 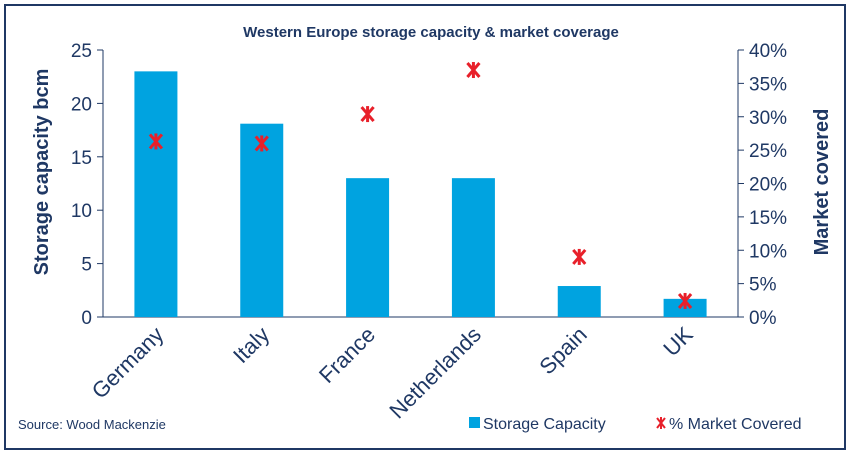 What do you see at coordinates (579, 301) in the screenshot?
I see `bar-spain` at bounding box center [579, 301].